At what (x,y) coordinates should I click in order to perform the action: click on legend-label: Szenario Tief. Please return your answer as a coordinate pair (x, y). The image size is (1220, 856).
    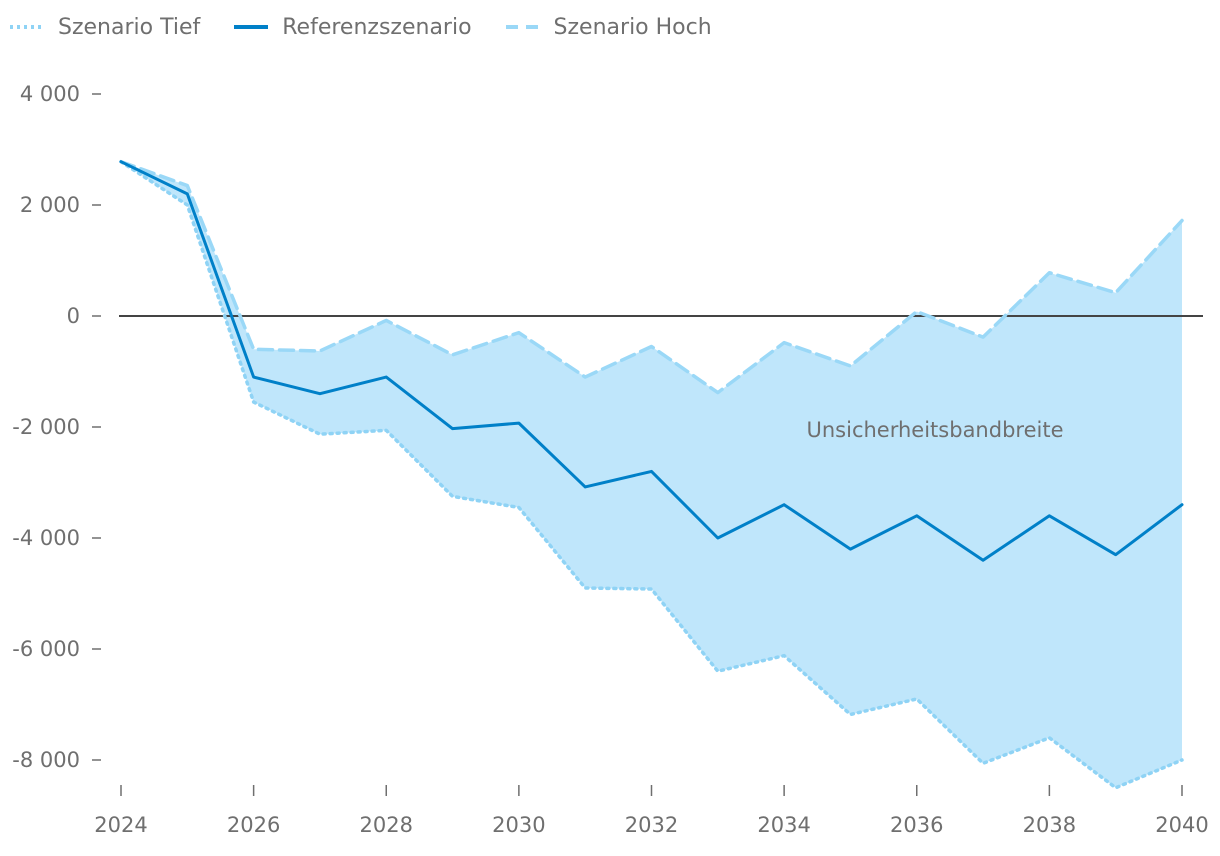
    Looking at the image, I should click on (129, 27).